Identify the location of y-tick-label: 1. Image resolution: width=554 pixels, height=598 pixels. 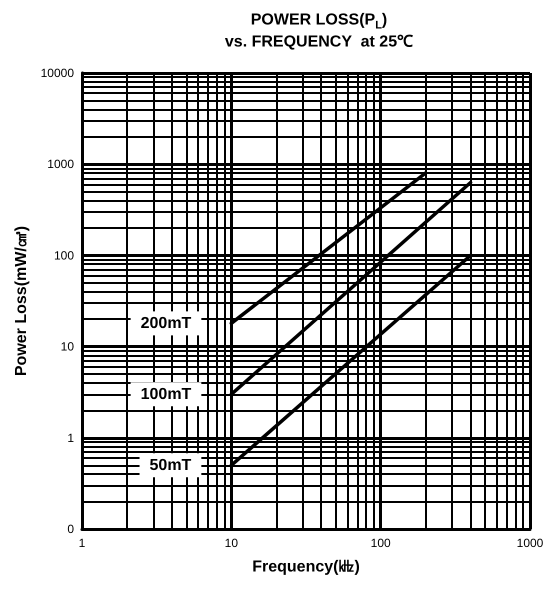
(70, 437).